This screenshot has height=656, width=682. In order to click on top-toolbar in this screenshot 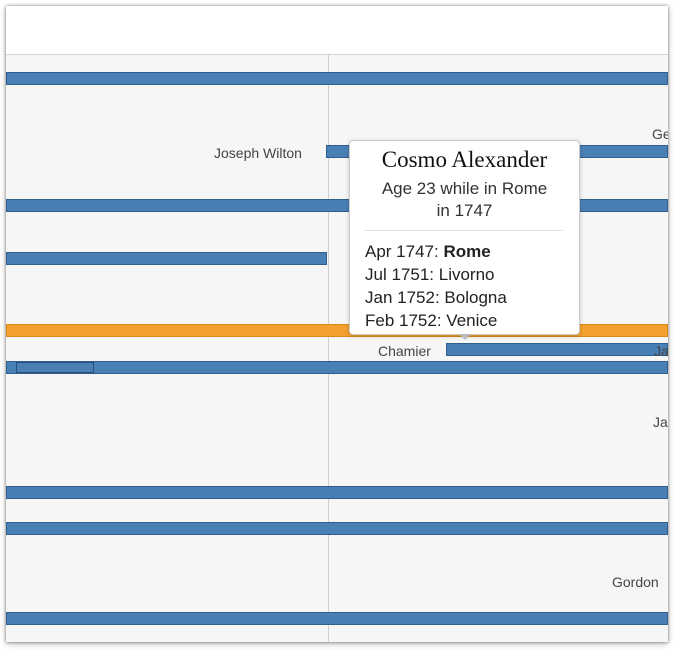, I will do `click(337, 30)`.